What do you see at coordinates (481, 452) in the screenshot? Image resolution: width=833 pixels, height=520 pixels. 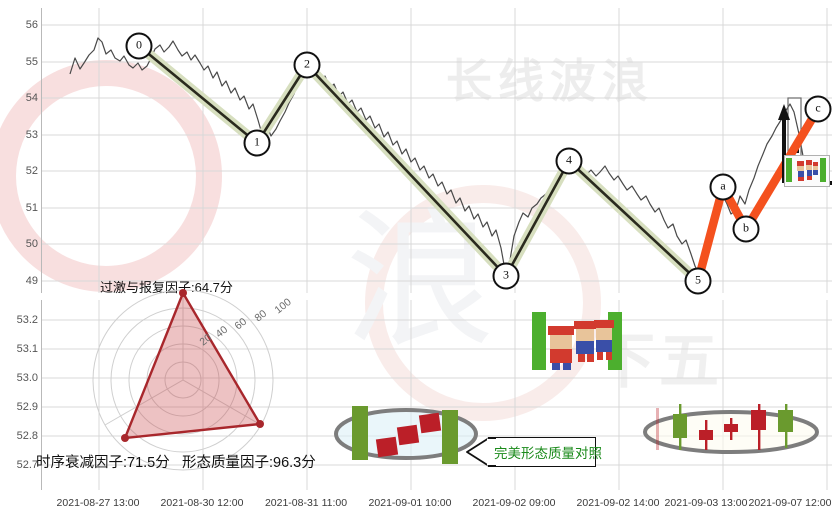 I see `left-arrow-icon` at bounding box center [481, 452].